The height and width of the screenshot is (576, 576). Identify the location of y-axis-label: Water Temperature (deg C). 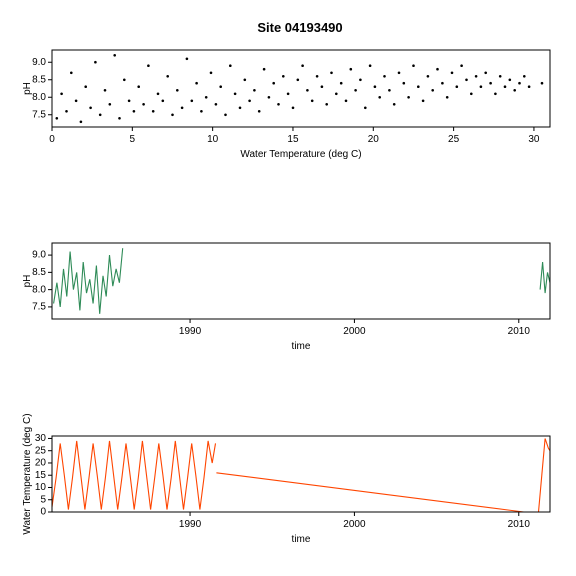
(27, 473).